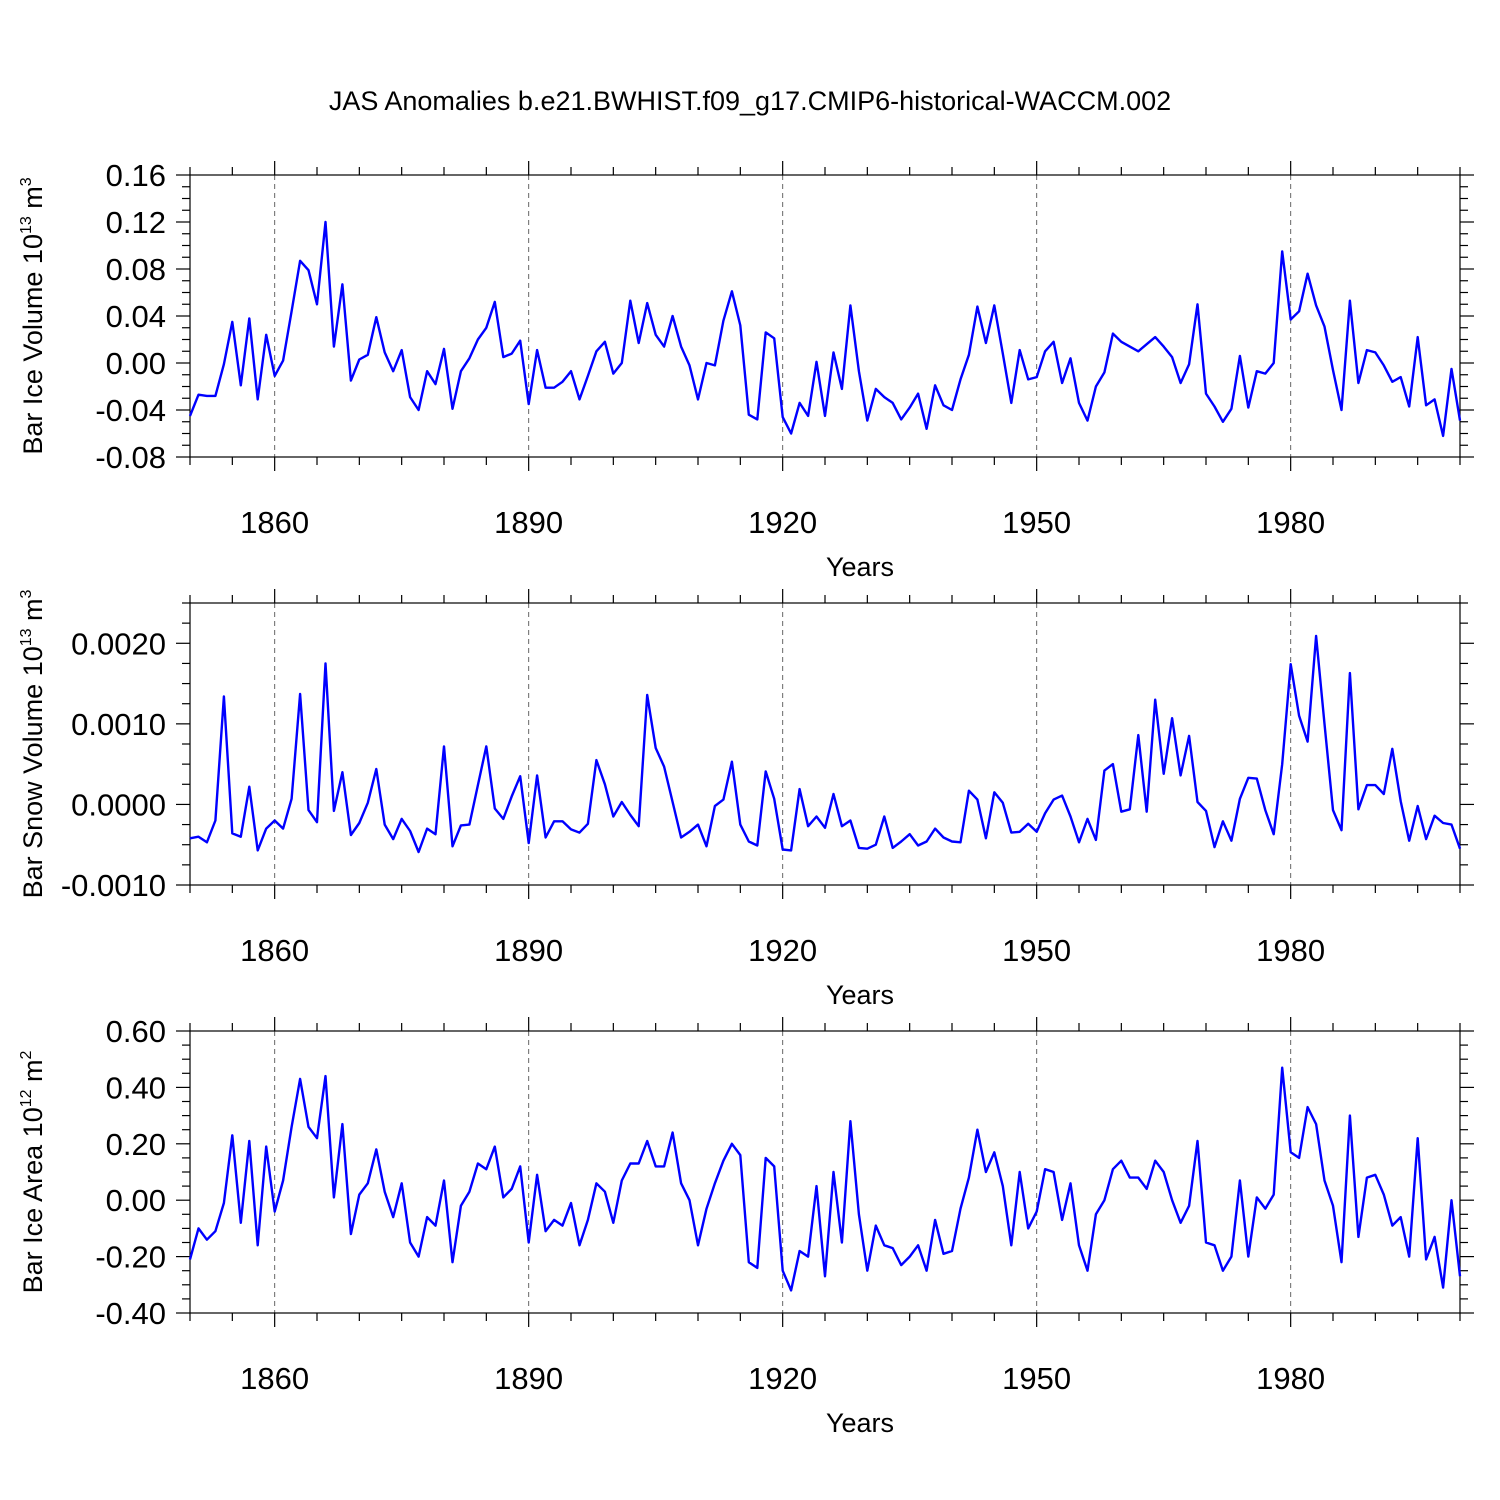 This screenshot has width=1500, height=1500. What do you see at coordinates (130, 1313) in the screenshot?
I see `y-tick-label: -0.40` at bounding box center [130, 1313].